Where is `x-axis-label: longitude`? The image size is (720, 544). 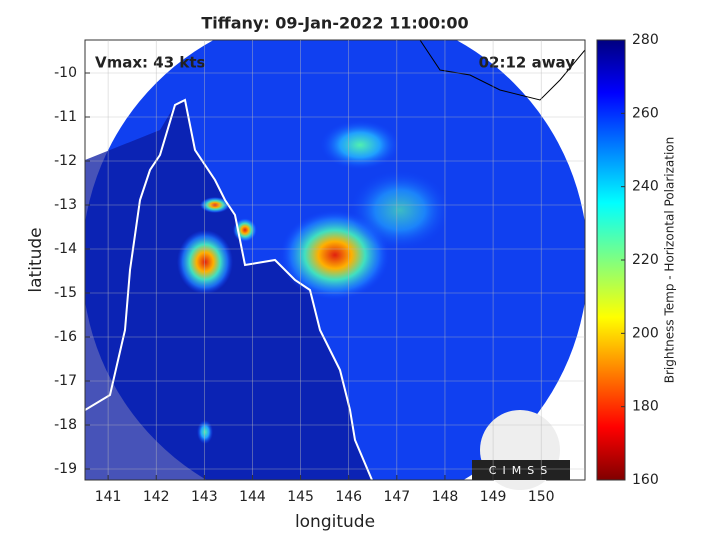
x-axis-label: longitude is located at coordinates (335, 522).